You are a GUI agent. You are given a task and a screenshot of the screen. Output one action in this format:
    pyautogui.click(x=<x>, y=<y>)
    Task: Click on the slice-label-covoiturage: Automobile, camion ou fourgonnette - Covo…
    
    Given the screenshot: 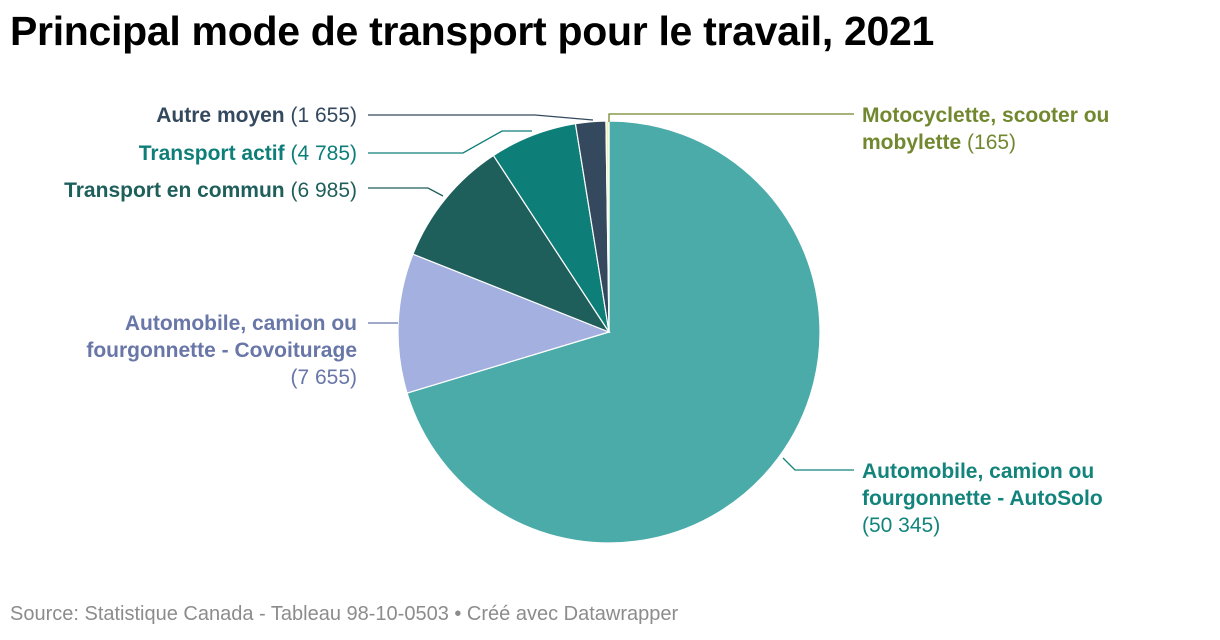 What is the action you would take?
    pyautogui.click(x=221, y=350)
    